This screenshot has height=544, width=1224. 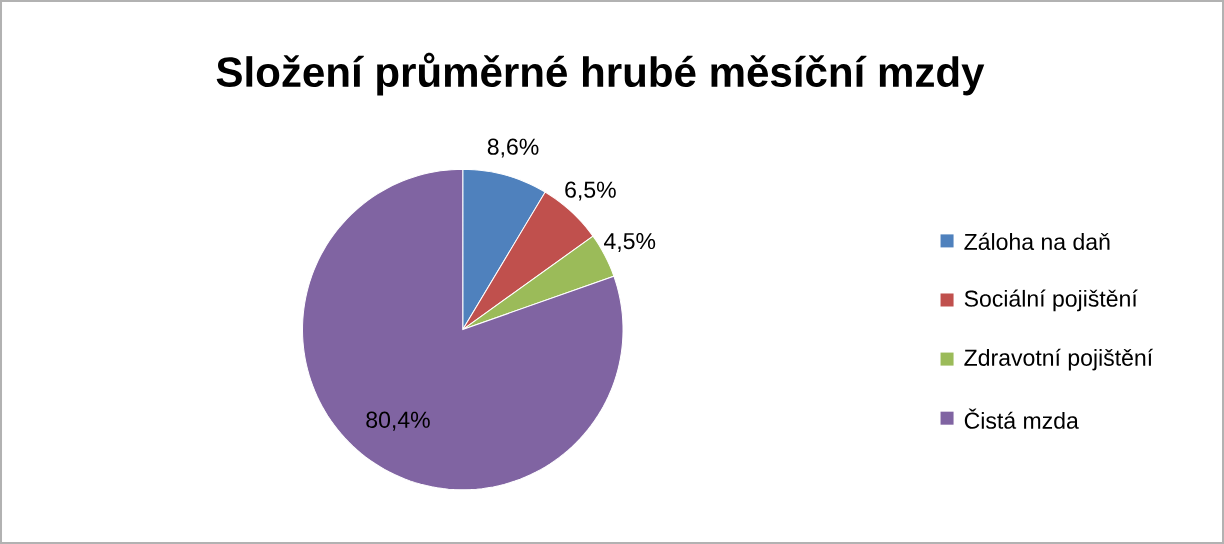 I want to click on legend-label: Záloha na daň, so click(x=1037, y=241).